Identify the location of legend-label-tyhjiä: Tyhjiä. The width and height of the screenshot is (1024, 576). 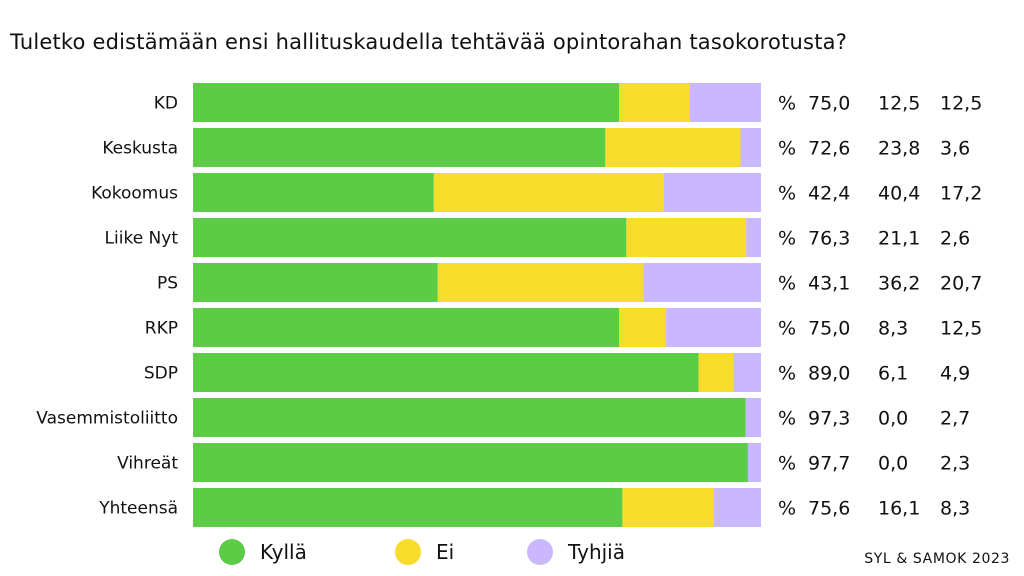
(596, 552).